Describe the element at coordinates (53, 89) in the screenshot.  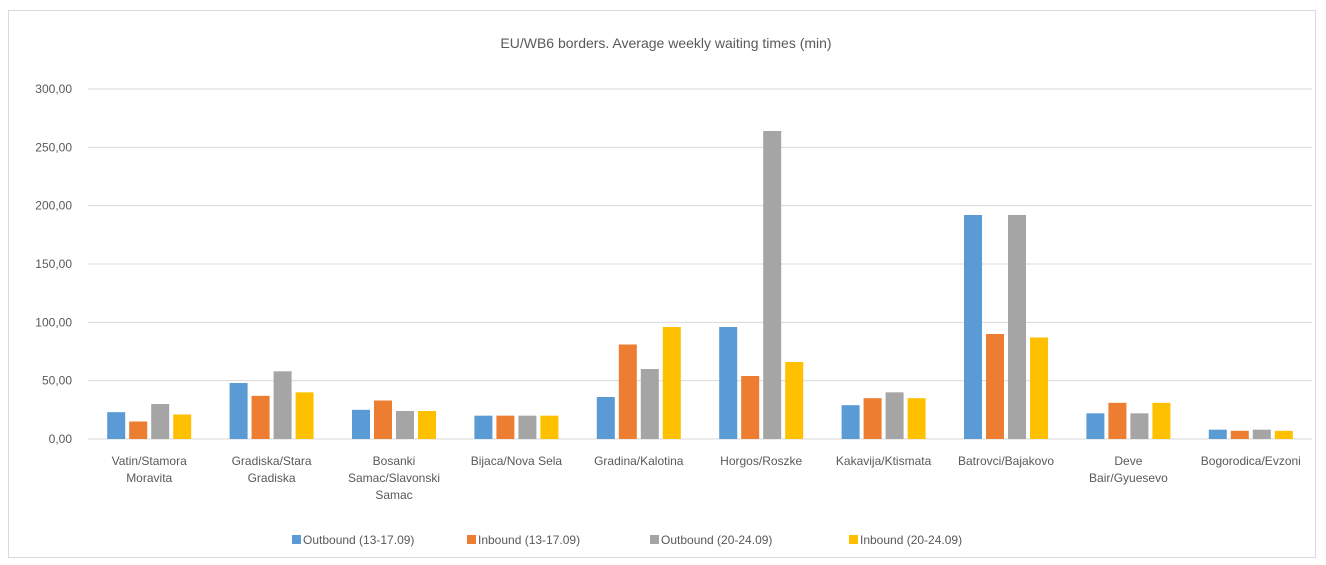
I see `y-tick-label: 300,00` at that location.